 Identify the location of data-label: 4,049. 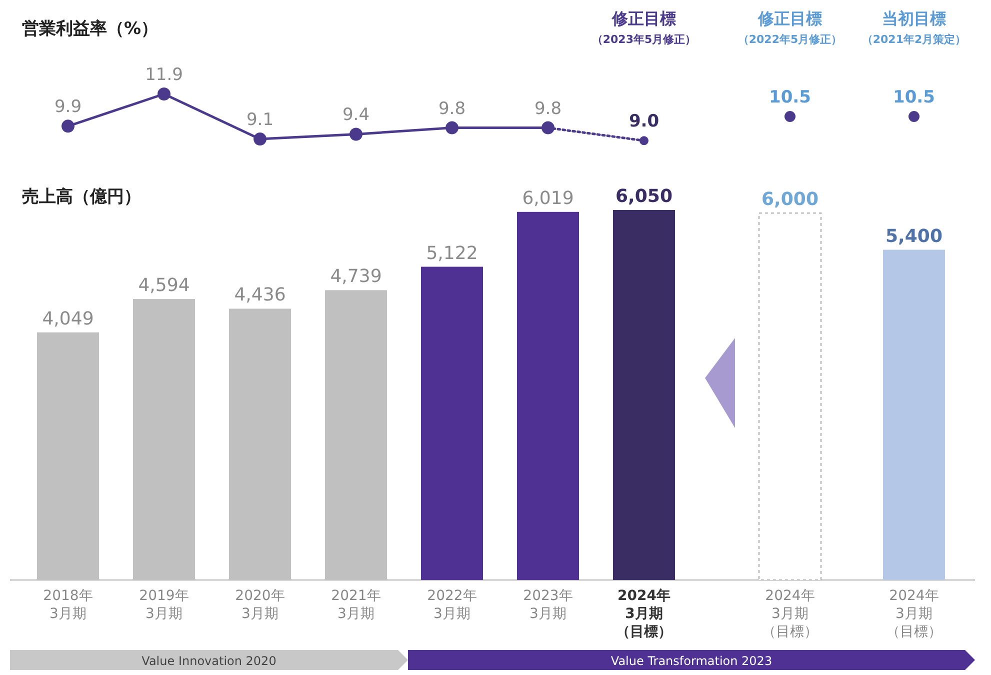
(68, 319).